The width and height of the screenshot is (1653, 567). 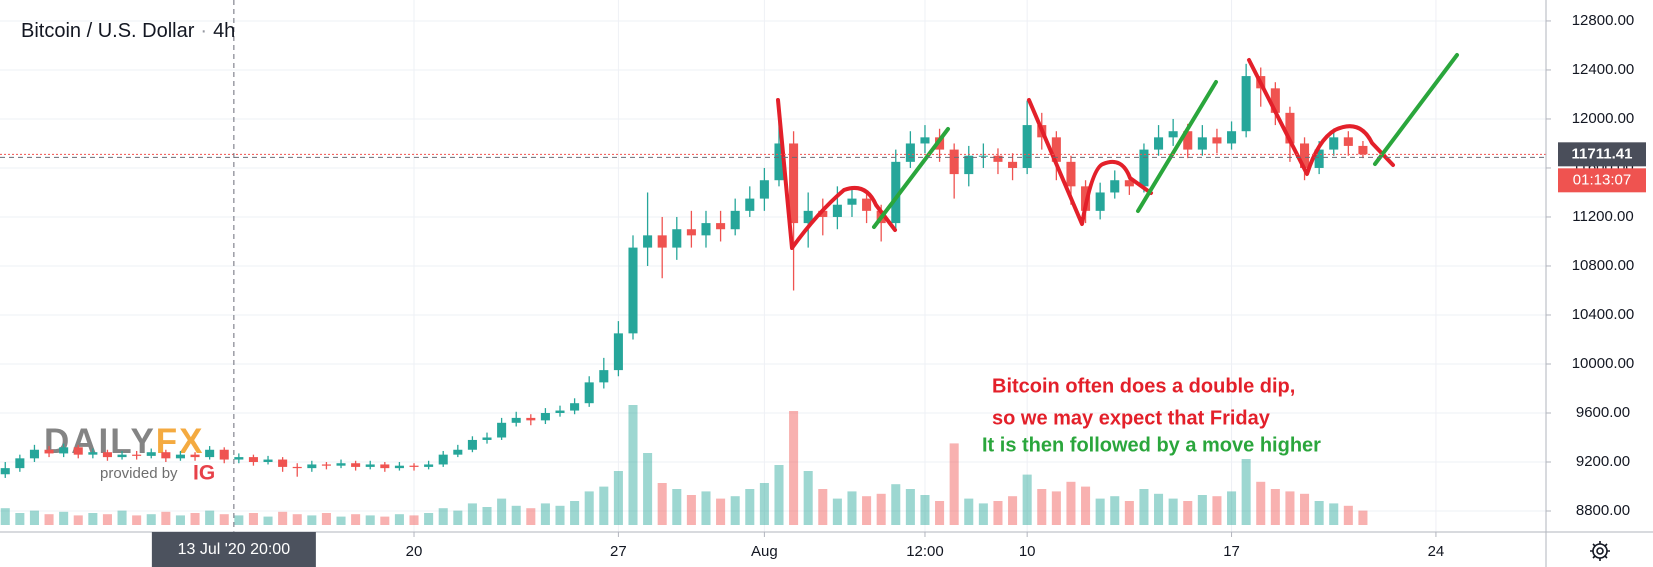 What do you see at coordinates (1151, 445) in the screenshot?
I see `annotation: It is then followed by a move higher` at bounding box center [1151, 445].